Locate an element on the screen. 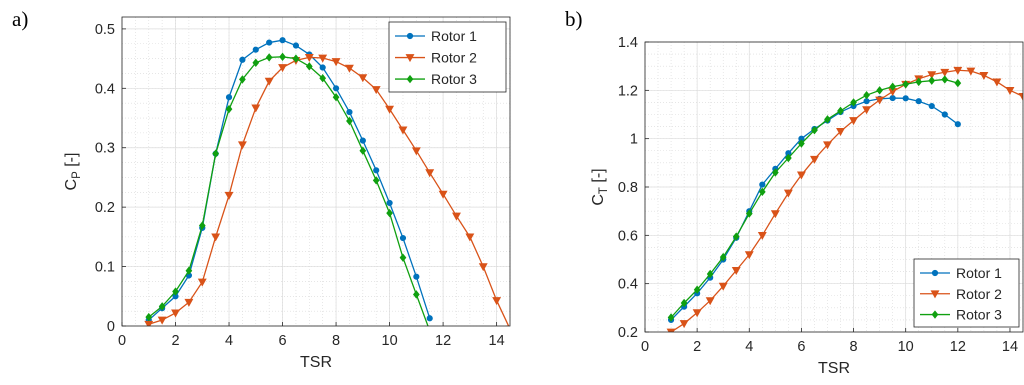  ct-ytick-label: 1.4 is located at coordinates (628, 43).